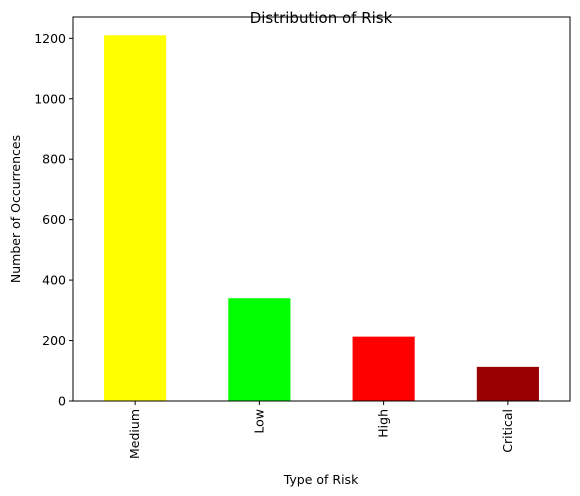 This screenshot has width=580, height=496. Describe the element at coordinates (54, 340) in the screenshot. I see `y-tick-label-200: 200` at that location.